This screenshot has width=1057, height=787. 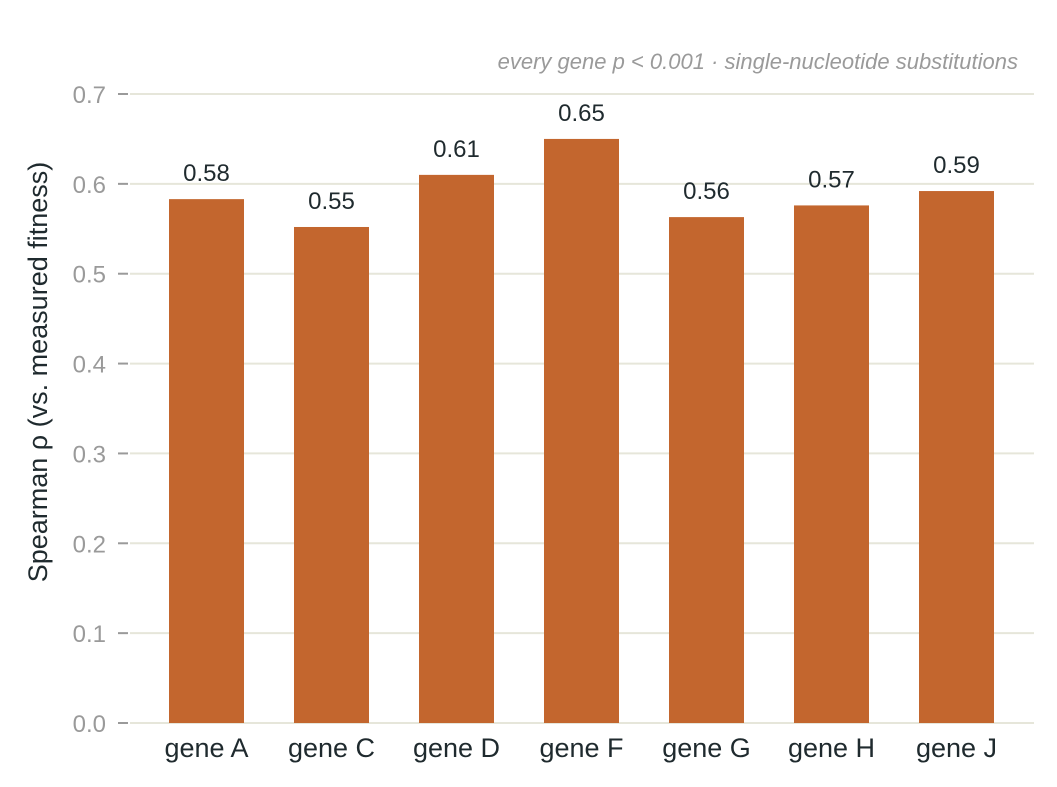 What do you see at coordinates (206, 173) in the screenshot?
I see `data-label: 0.58` at bounding box center [206, 173].